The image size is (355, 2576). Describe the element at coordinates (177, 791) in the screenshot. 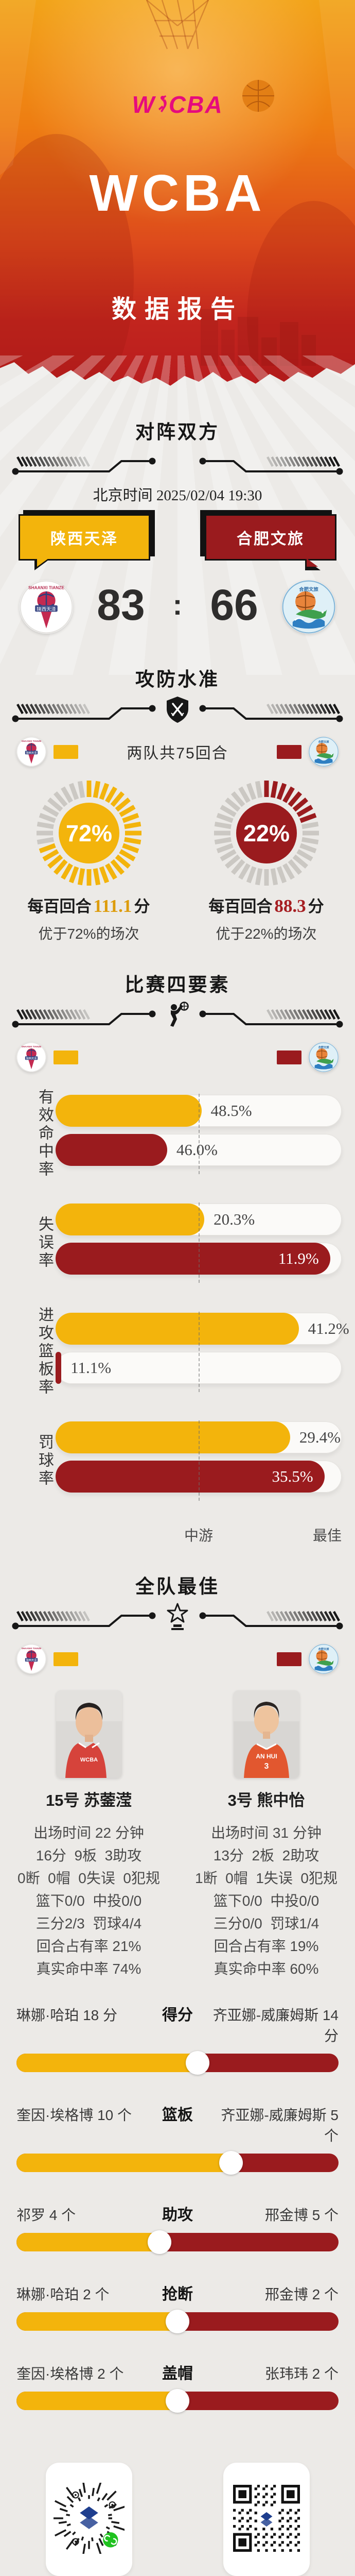

I see `section-offense-defense: 攻防水准 SHAANXI TIANZE 陕西天泽 两队共75回合 合肥文旅` at that location.